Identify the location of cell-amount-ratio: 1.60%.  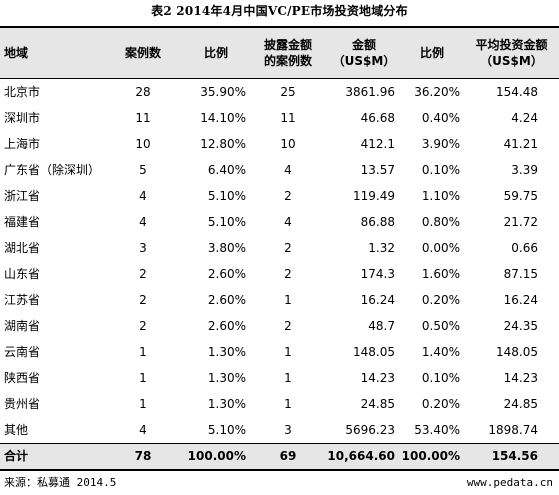
(440, 274).